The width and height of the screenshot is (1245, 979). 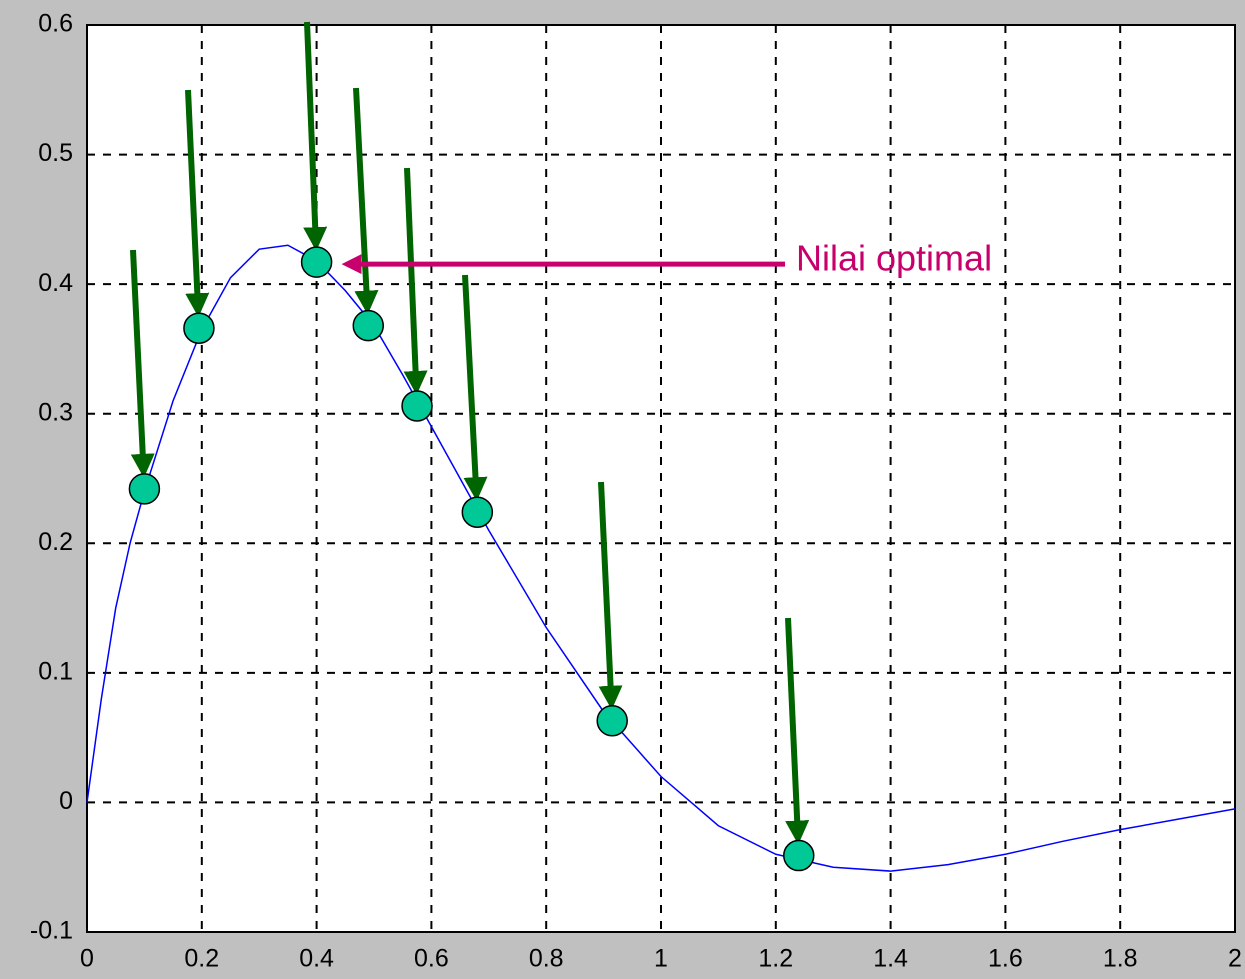 What do you see at coordinates (546, 959) in the screenshot?
I see `x-tick-label: 0.8` at bounding box center [546, 959].